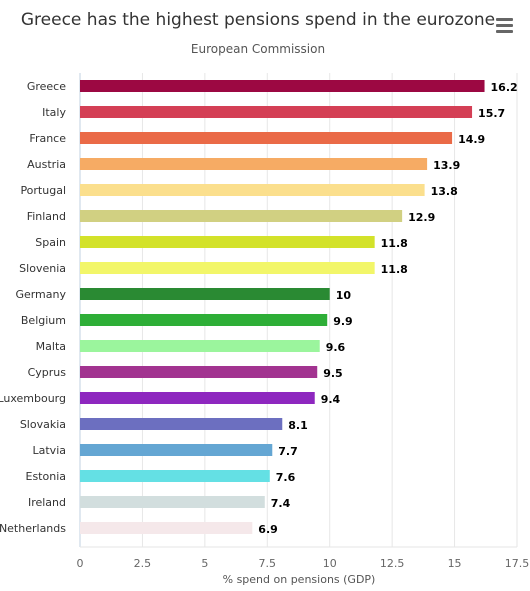 The image size is (530, 591). I want to click on x-tick-label: 15, so click(455, 563).